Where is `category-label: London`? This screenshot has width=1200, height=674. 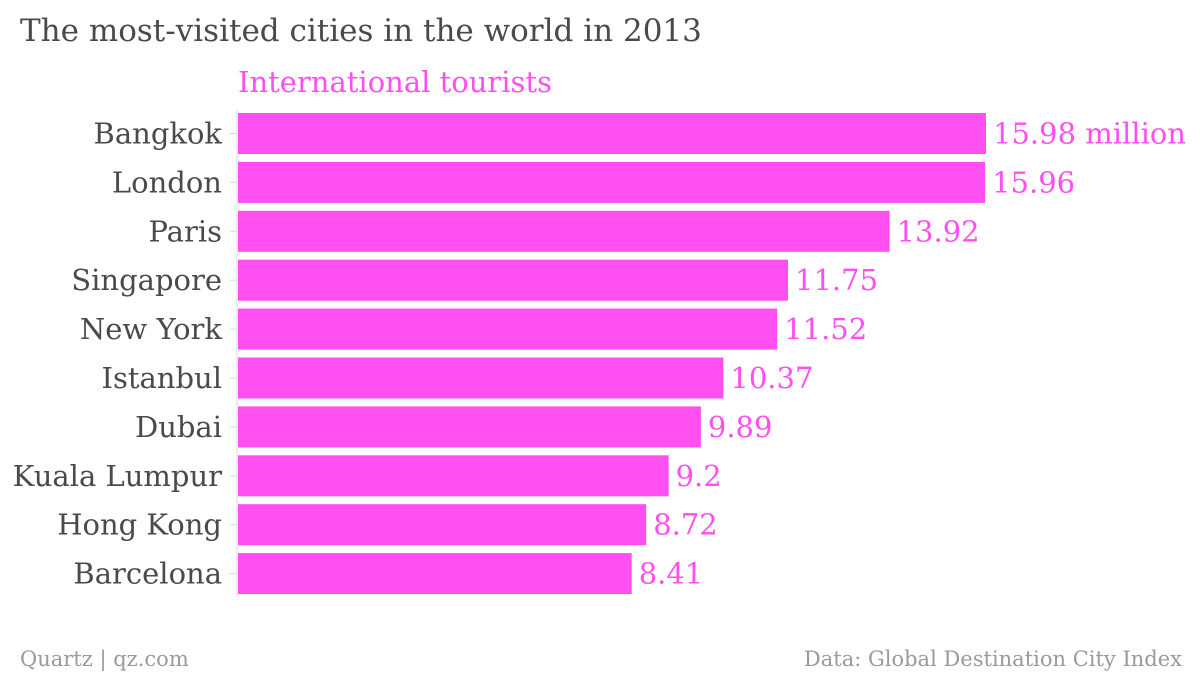 category-label: London is located at coordinates (167, 182).